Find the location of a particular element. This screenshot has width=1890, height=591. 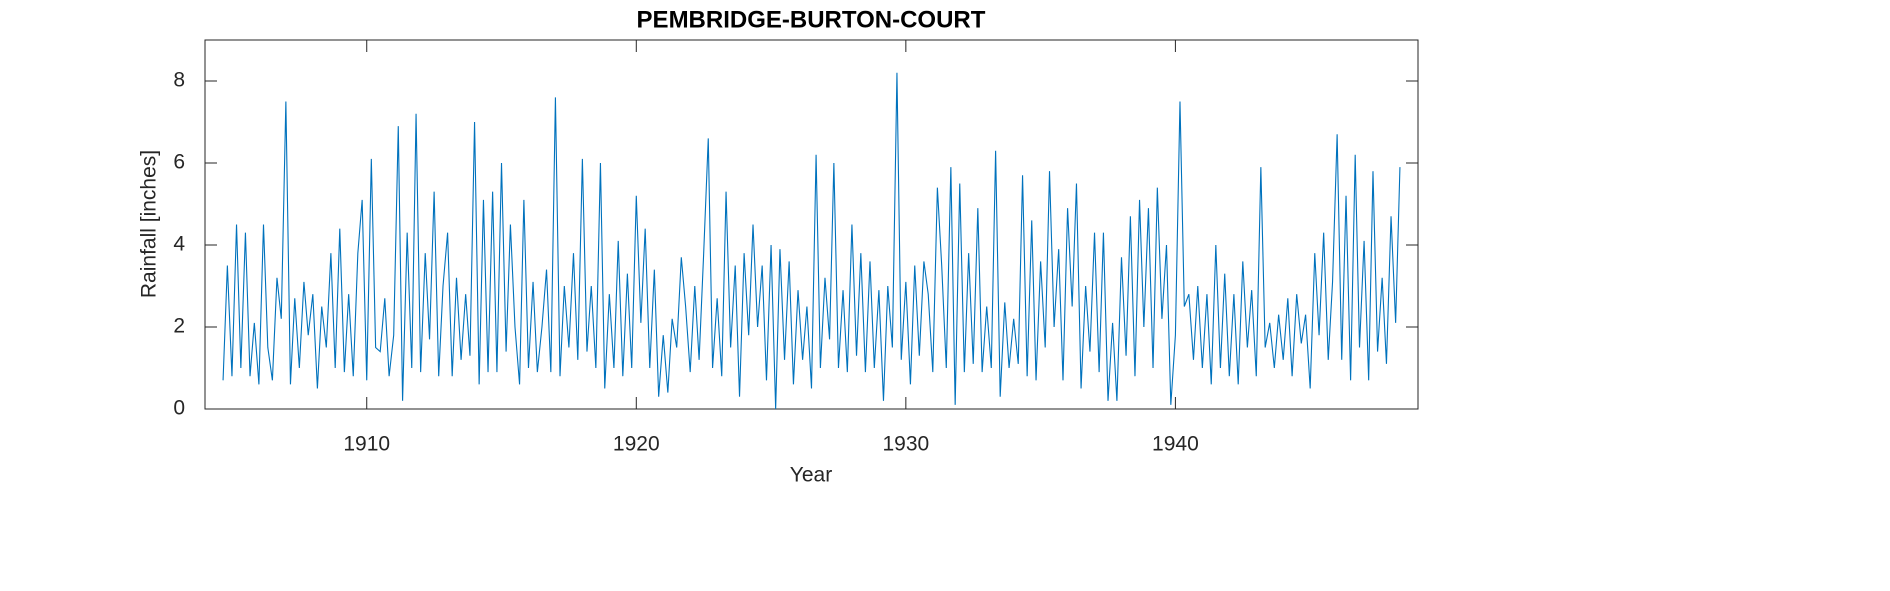

y-tick-label: 6 is located at coordinates (179, 162).